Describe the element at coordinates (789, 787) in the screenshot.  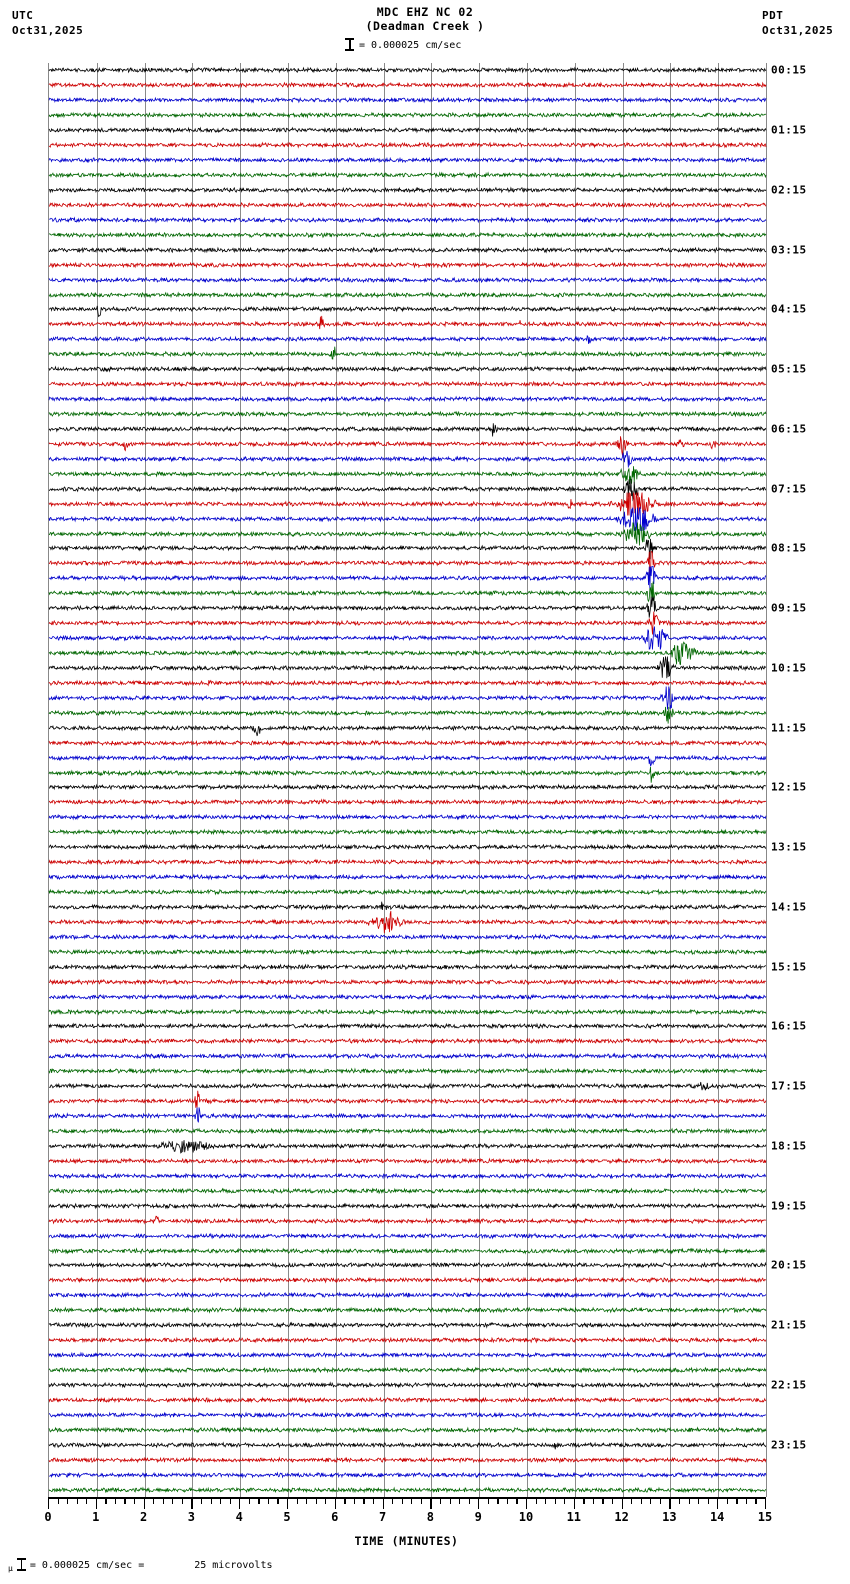
I see `pdt-hour-label-1215: 12:15` at that location.